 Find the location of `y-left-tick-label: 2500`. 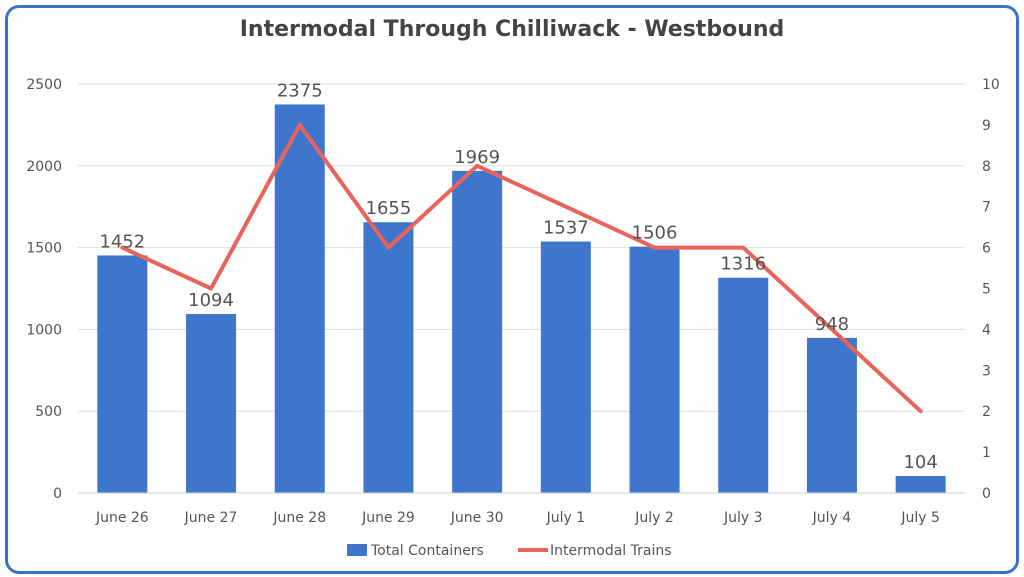

y-left-tick-label: 2500 is located at coordinates (44, 85).